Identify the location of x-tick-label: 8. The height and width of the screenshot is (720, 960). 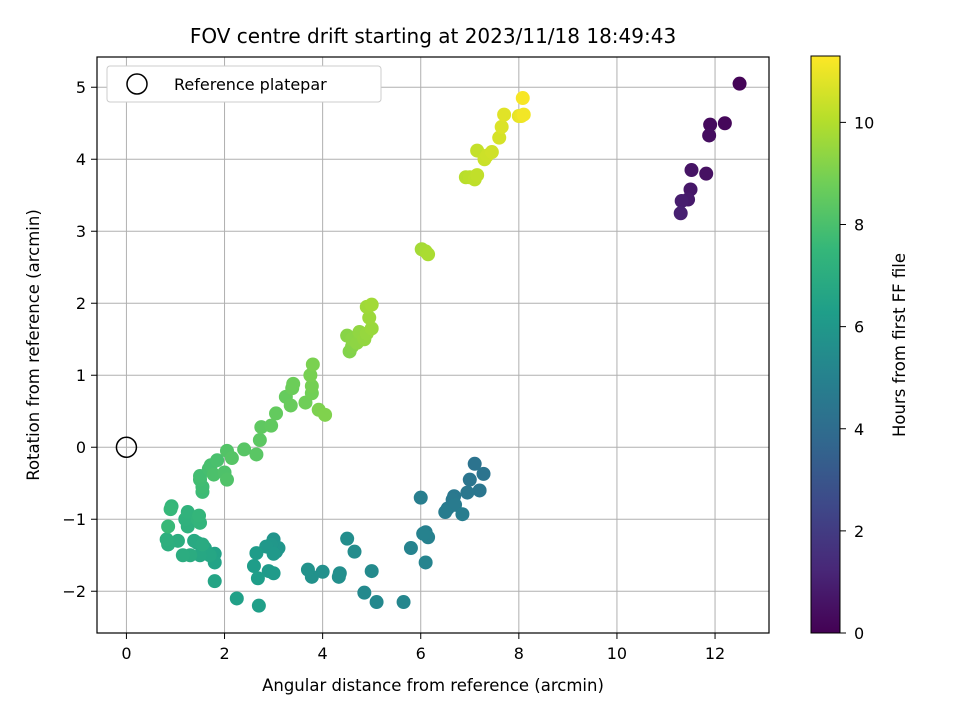
(519, 653).